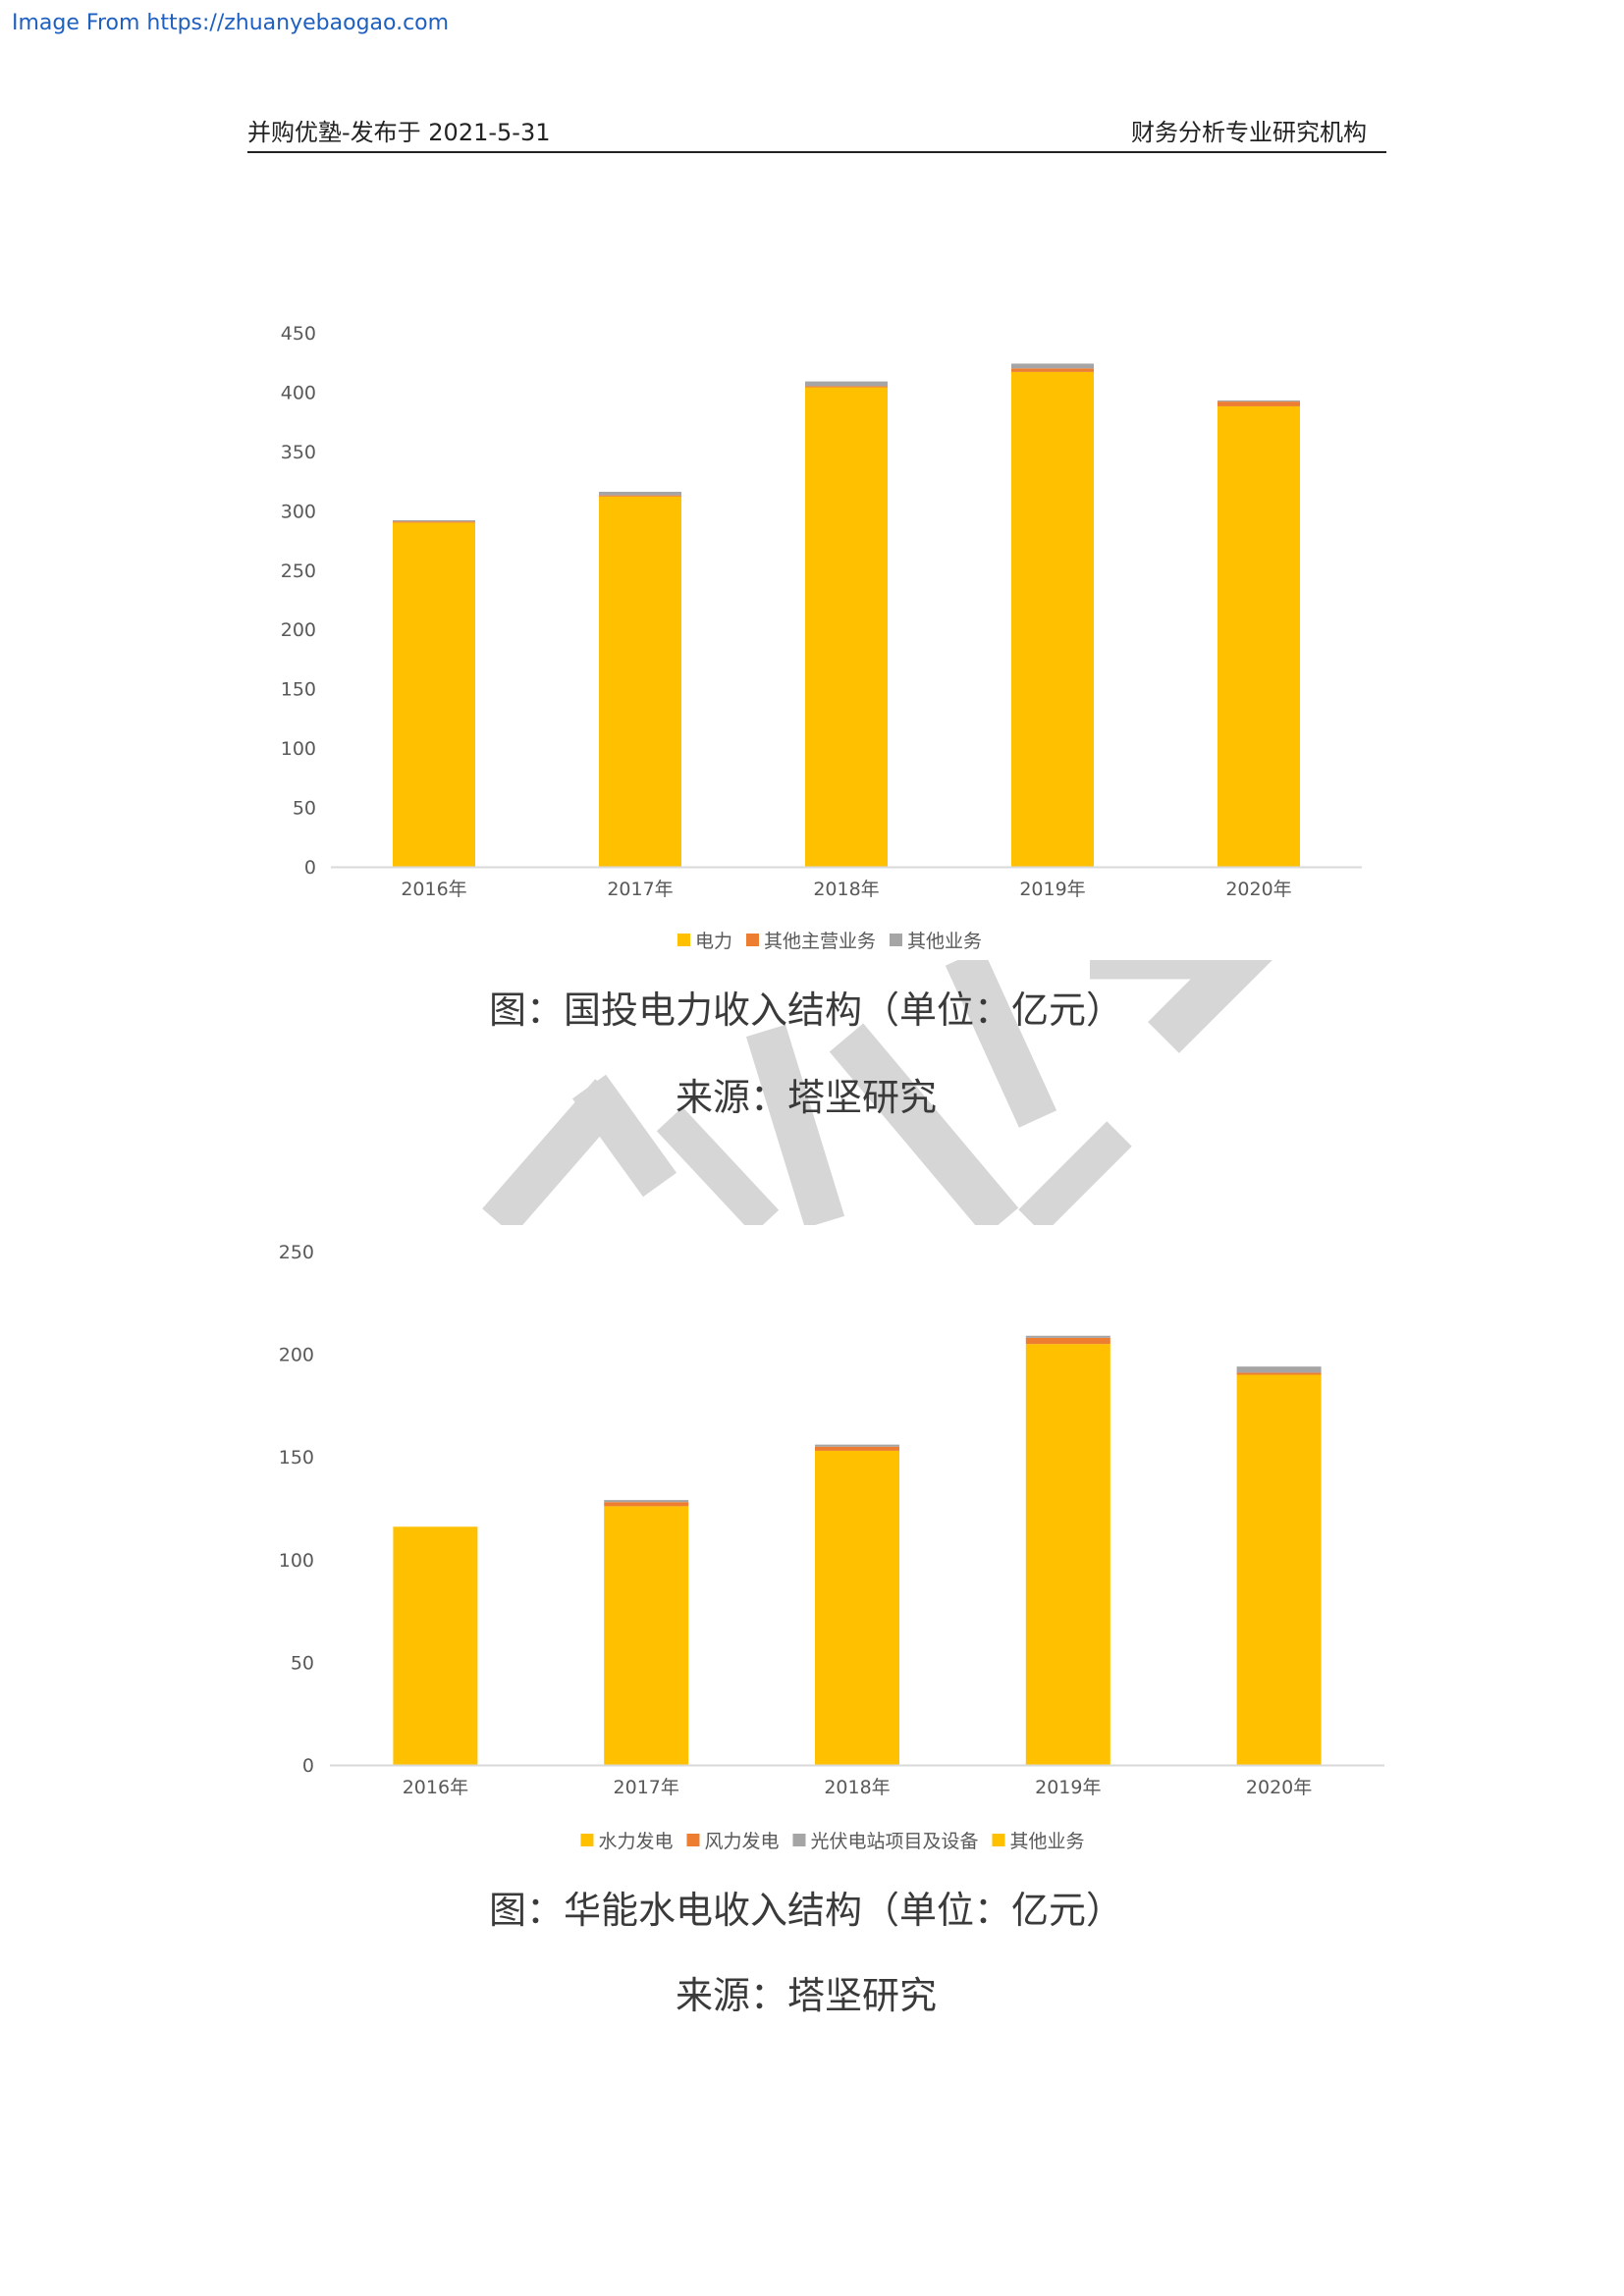 Image resolution: width=1624 pixels, height=2296 pixels. Describe the element at coordinates (713, 941) in the screenshot. I see `legend-label: 电力` at that location.